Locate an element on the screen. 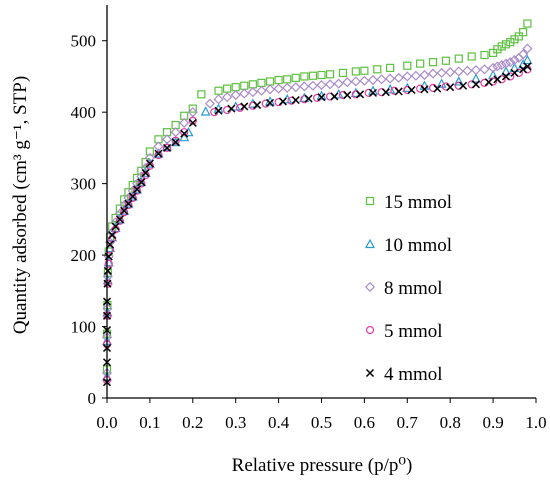  y-tick-label: 300 is located at coordinates (84, 184).